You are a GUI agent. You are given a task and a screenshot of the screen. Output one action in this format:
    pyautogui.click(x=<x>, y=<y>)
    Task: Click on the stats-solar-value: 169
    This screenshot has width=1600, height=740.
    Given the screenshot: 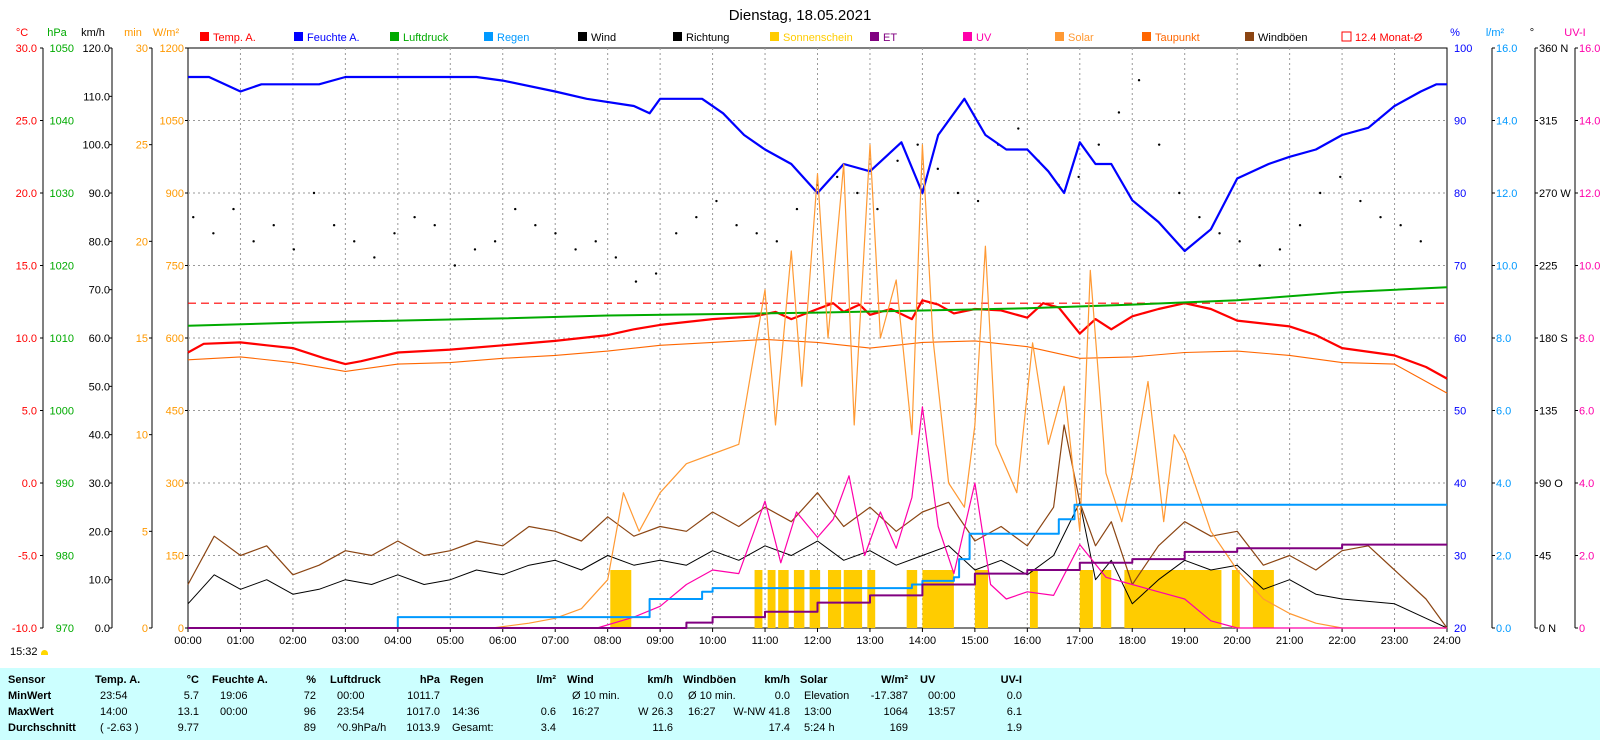 What is the action you would take?
    pyautogui.click(x=898, y=728)
    